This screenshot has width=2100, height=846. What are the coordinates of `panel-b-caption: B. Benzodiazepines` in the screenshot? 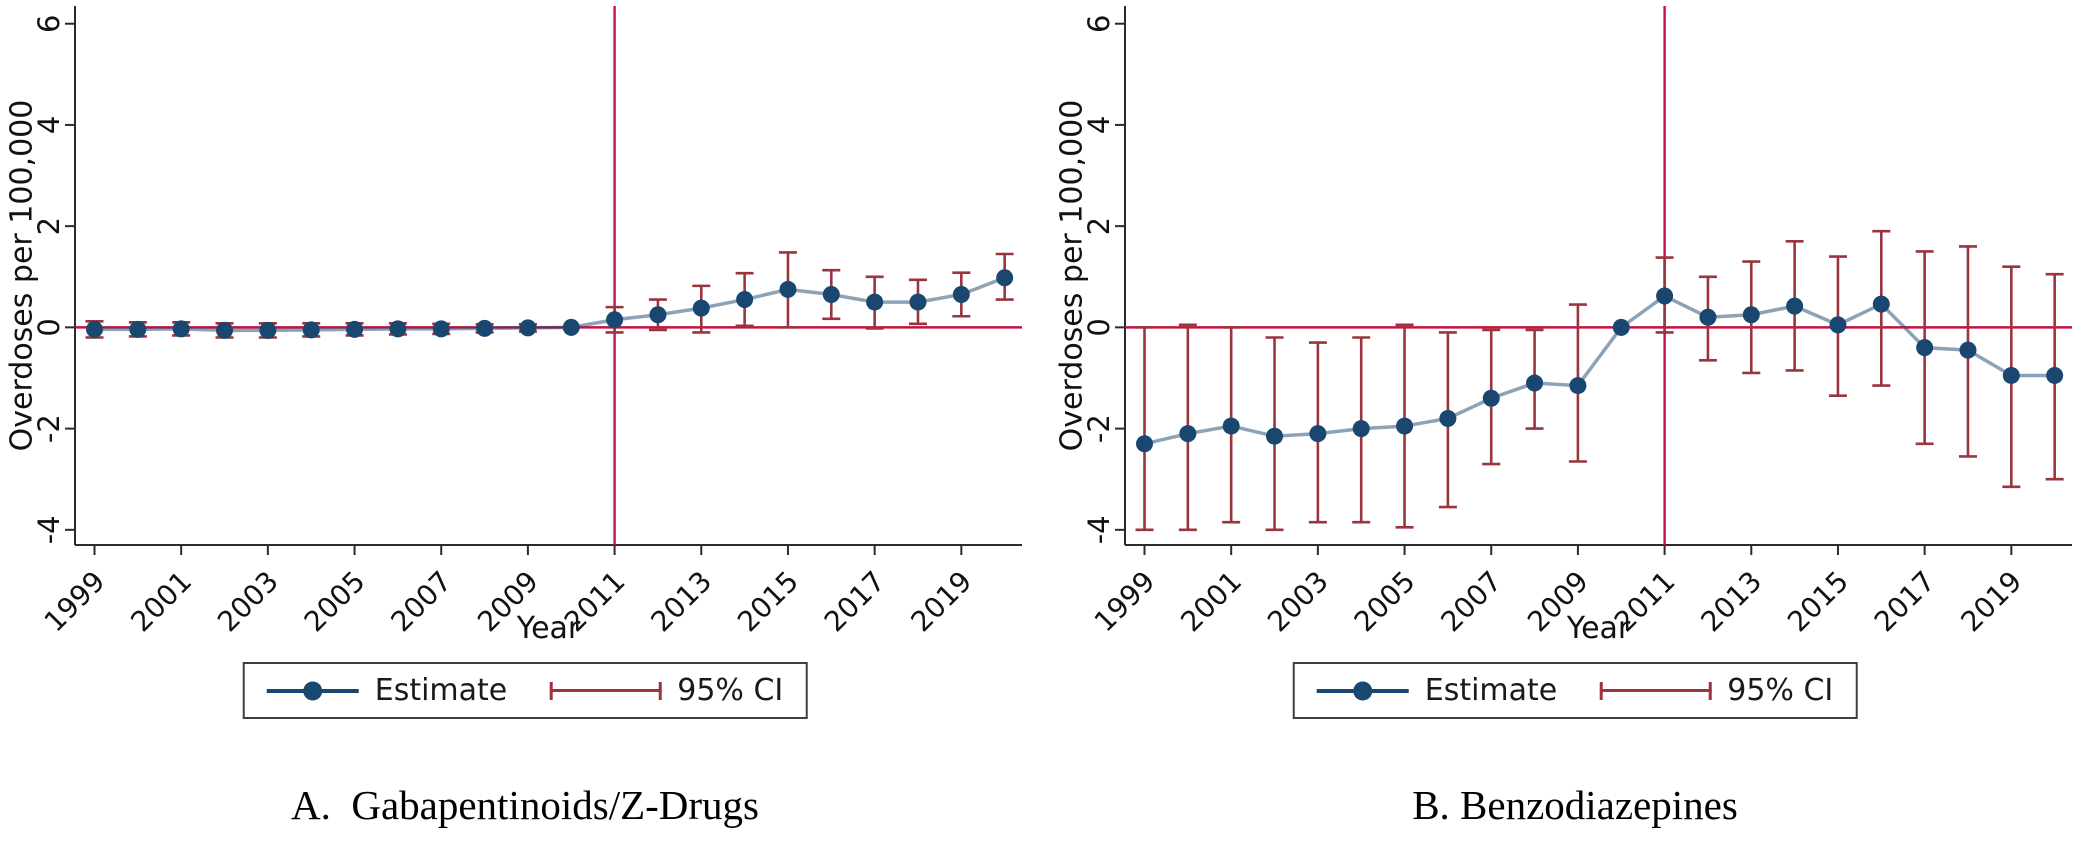 It's located at (1575, 805).